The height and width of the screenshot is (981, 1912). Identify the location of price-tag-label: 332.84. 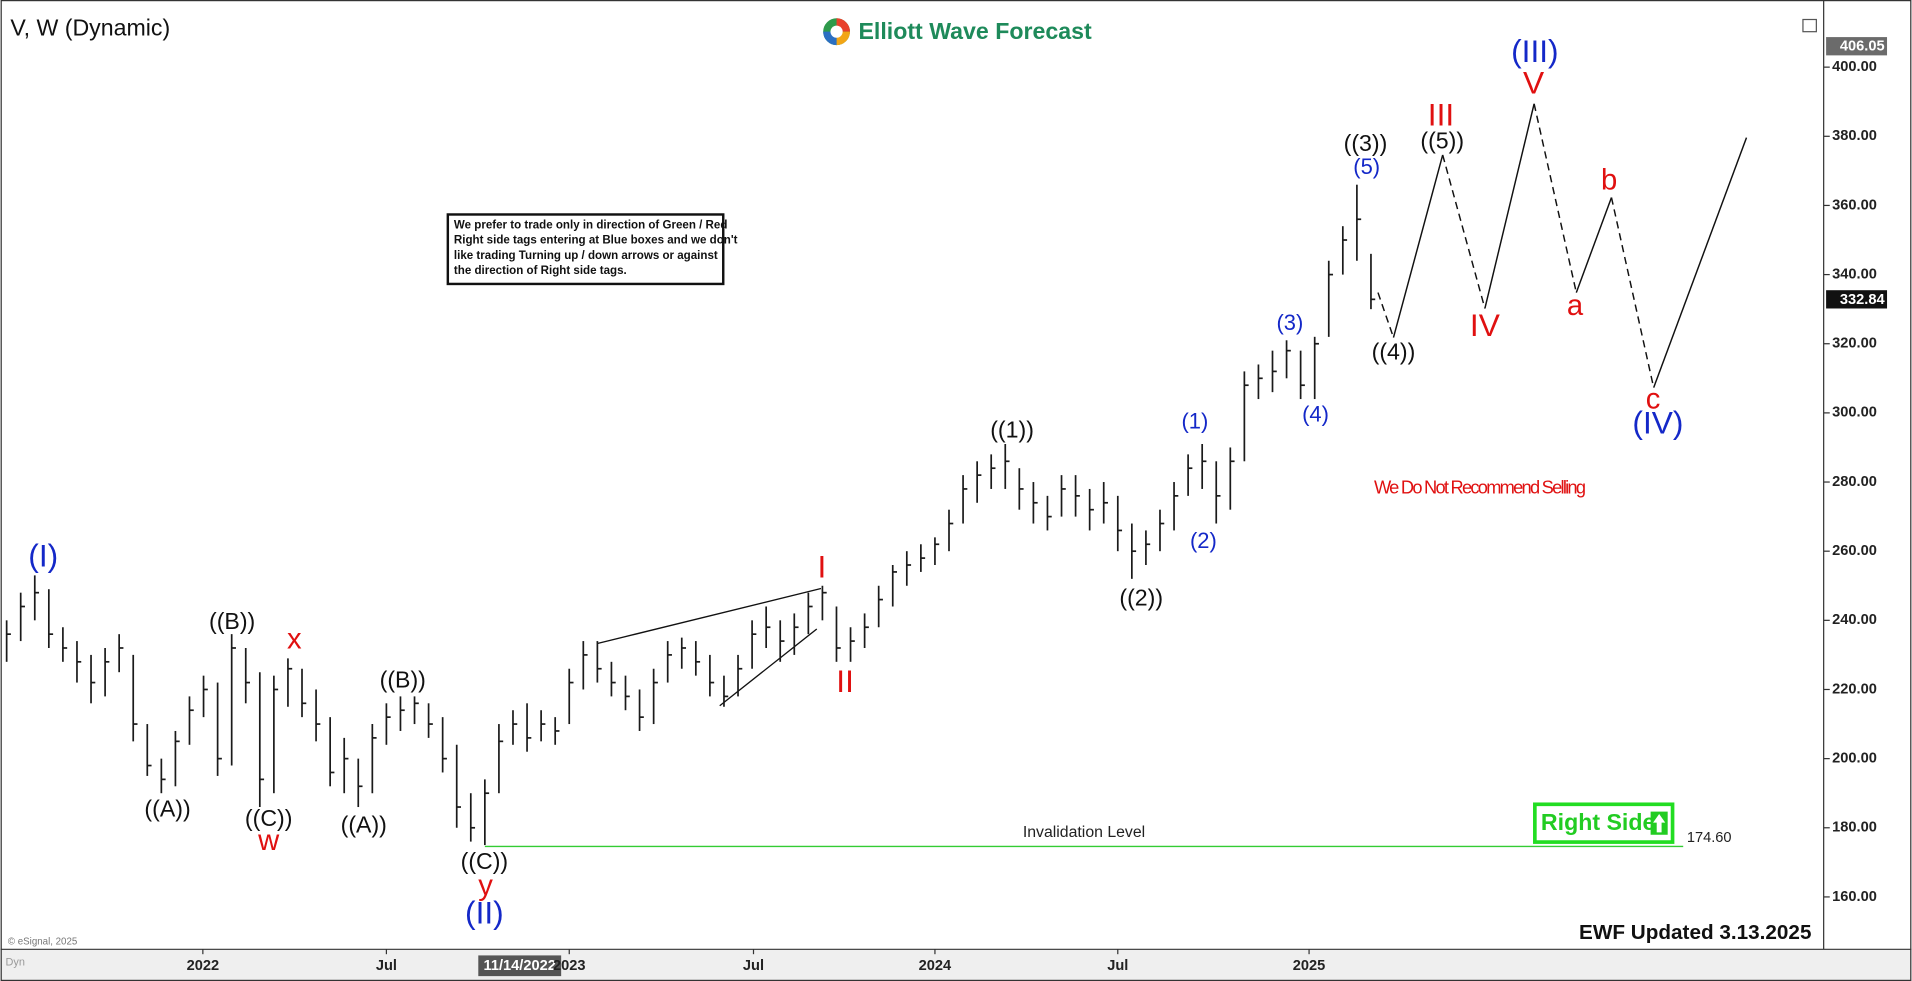
(1863, 300).